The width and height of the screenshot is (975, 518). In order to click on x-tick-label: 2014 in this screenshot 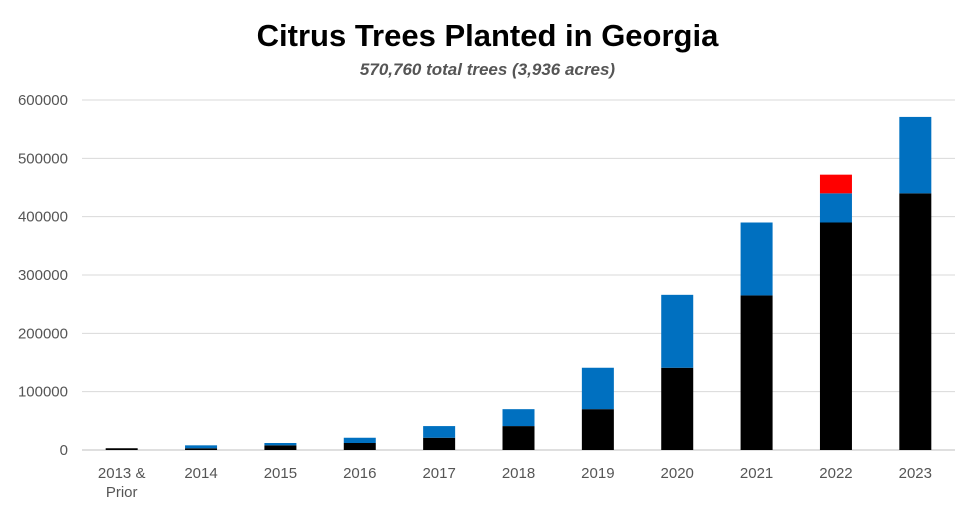, I will do `click(200, 473)`.